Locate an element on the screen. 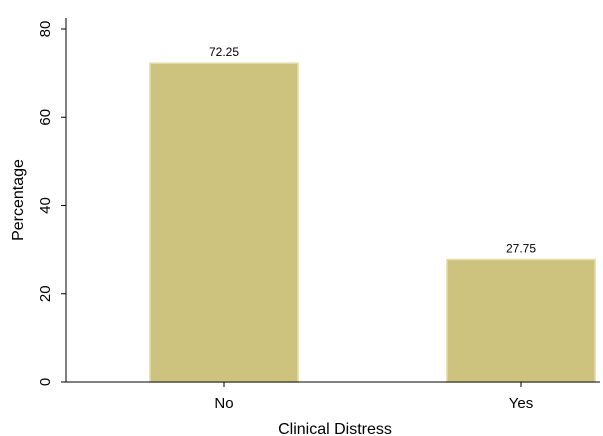 This screenshot has width=603, height=436. y-tick-label-40: 40 is located at coordinates (45, 205).